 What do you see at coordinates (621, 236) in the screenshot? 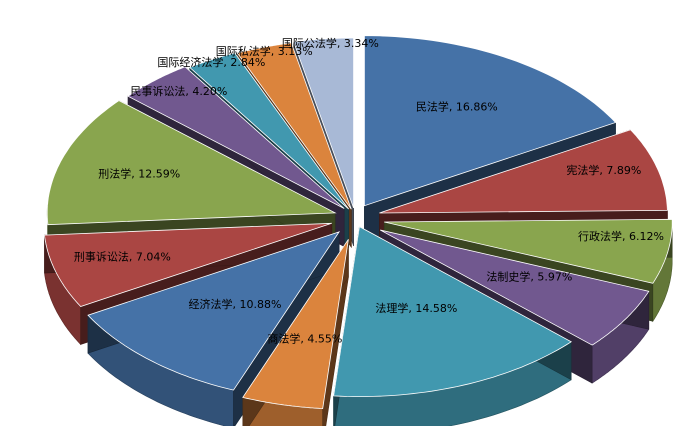
I see `slice-label: 行政法学, 6.12%` at bounding box center [621, 236].